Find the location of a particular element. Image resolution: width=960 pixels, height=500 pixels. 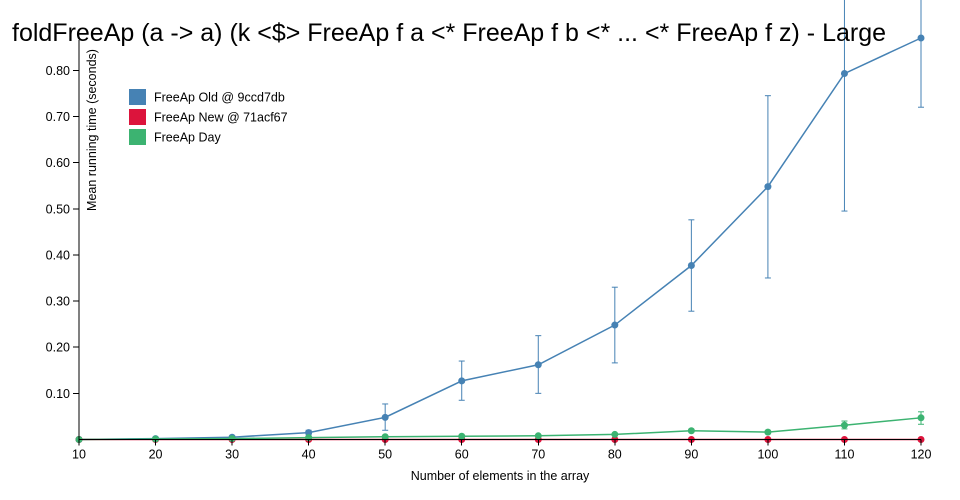

x-tick-label: 50 is located at coordinates (385, 455).